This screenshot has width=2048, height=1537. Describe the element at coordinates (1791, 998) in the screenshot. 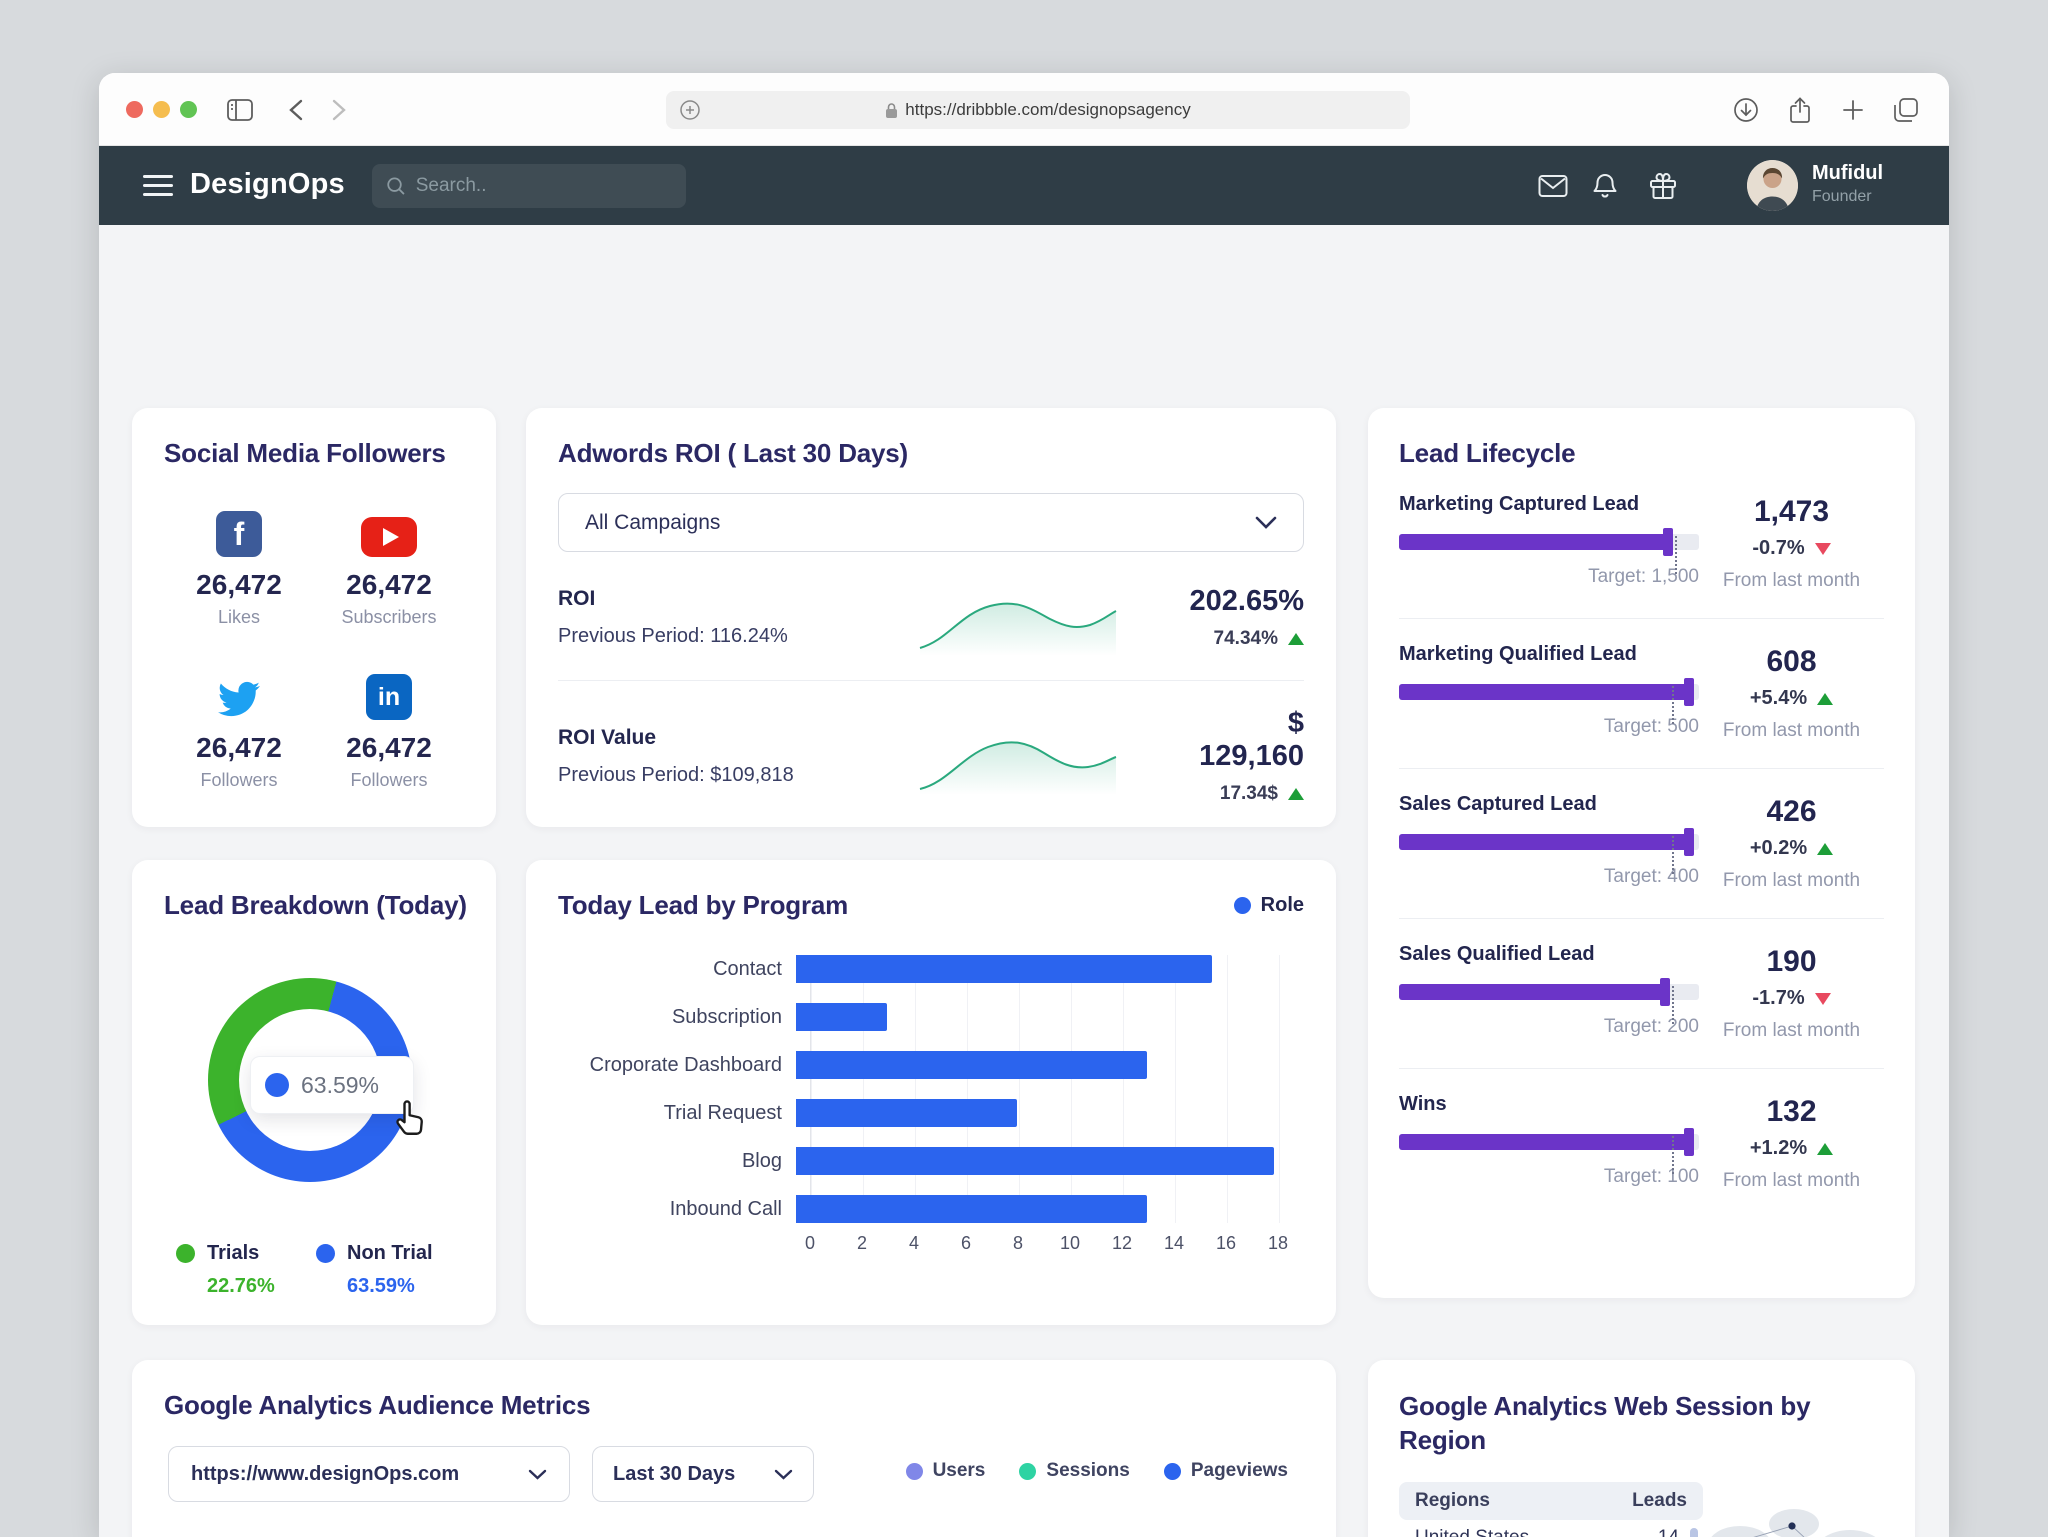

I see `stage-delta: -1.7%` at that location.